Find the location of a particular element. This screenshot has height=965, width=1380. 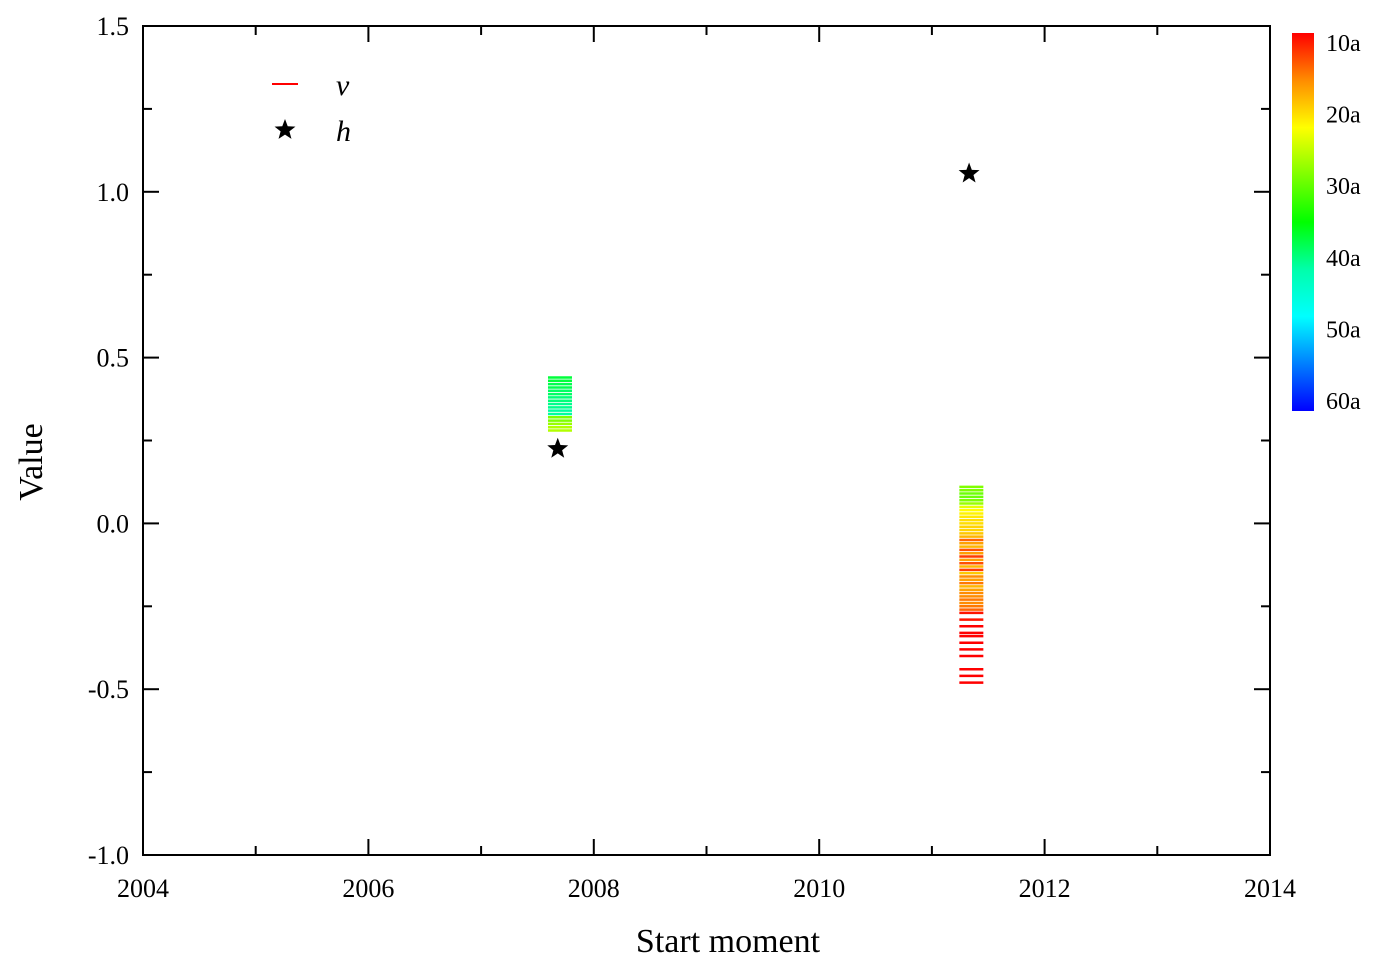

colorbar-label: 50a is located at coordinates (1343, 330).